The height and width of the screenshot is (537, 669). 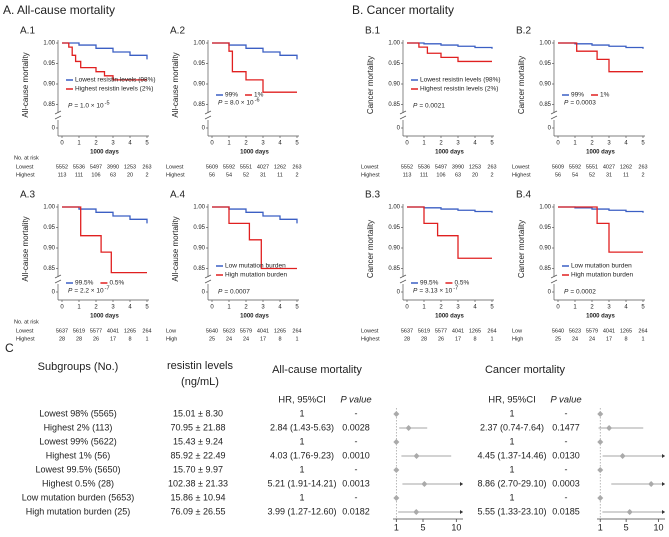 I want to click on y-axis-label: All-cause mortality, so click(x=175, y=84).